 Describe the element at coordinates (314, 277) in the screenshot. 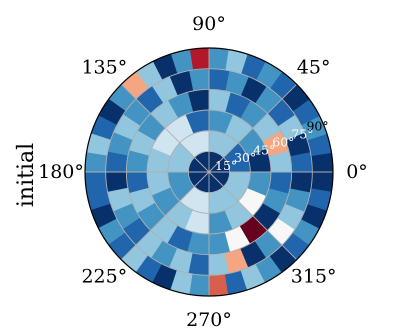

I see `theta-tick-label: 315°` at that location.